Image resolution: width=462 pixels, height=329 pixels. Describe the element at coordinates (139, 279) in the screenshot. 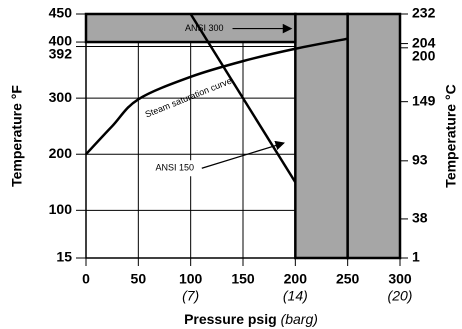

I see `x-tick-label: 50` at that location.